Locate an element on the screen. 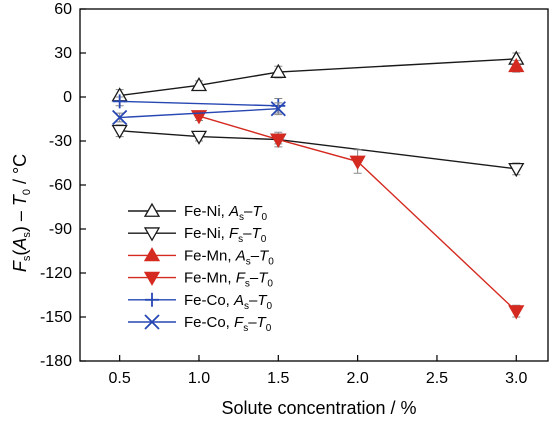 This screenshot has height=427, width=557. legend-label: Fe-Ni, Fs–T0 is located at coordinates (225, 235).